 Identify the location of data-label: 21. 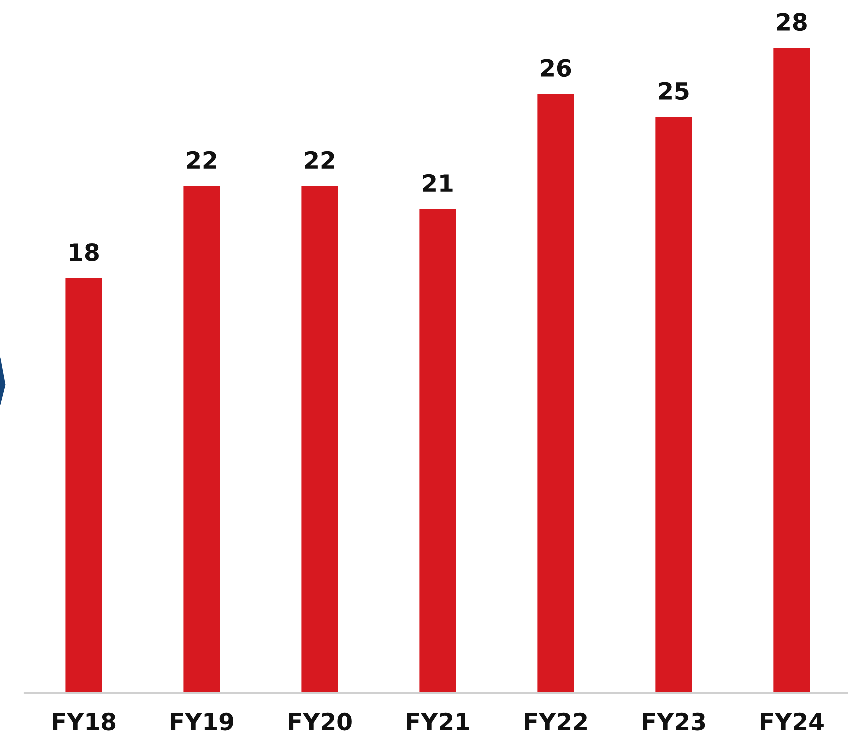
(438, 183).